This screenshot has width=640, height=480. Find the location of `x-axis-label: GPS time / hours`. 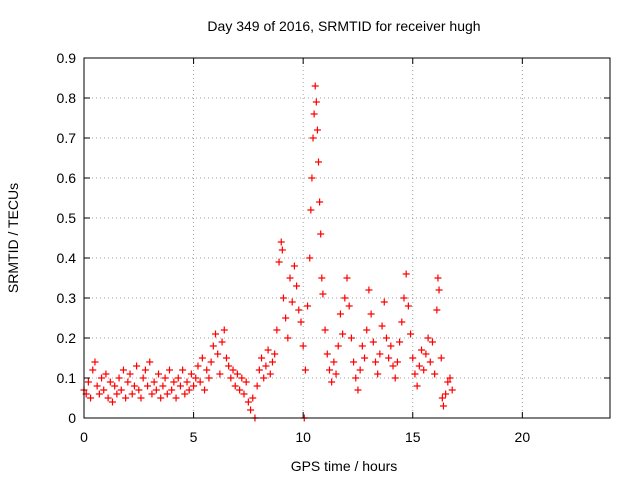

x-axis-label: GPS time / hours is located at coordinates (344, 466).